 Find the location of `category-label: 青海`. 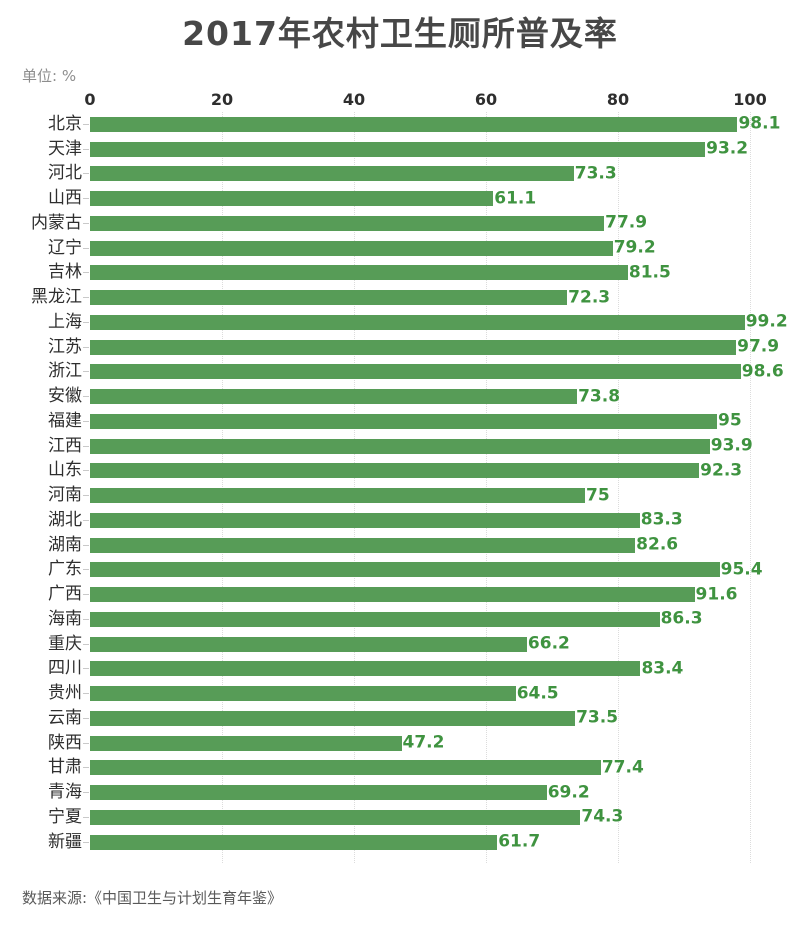

category-label: 青海 is located at coordinates (65, 792).